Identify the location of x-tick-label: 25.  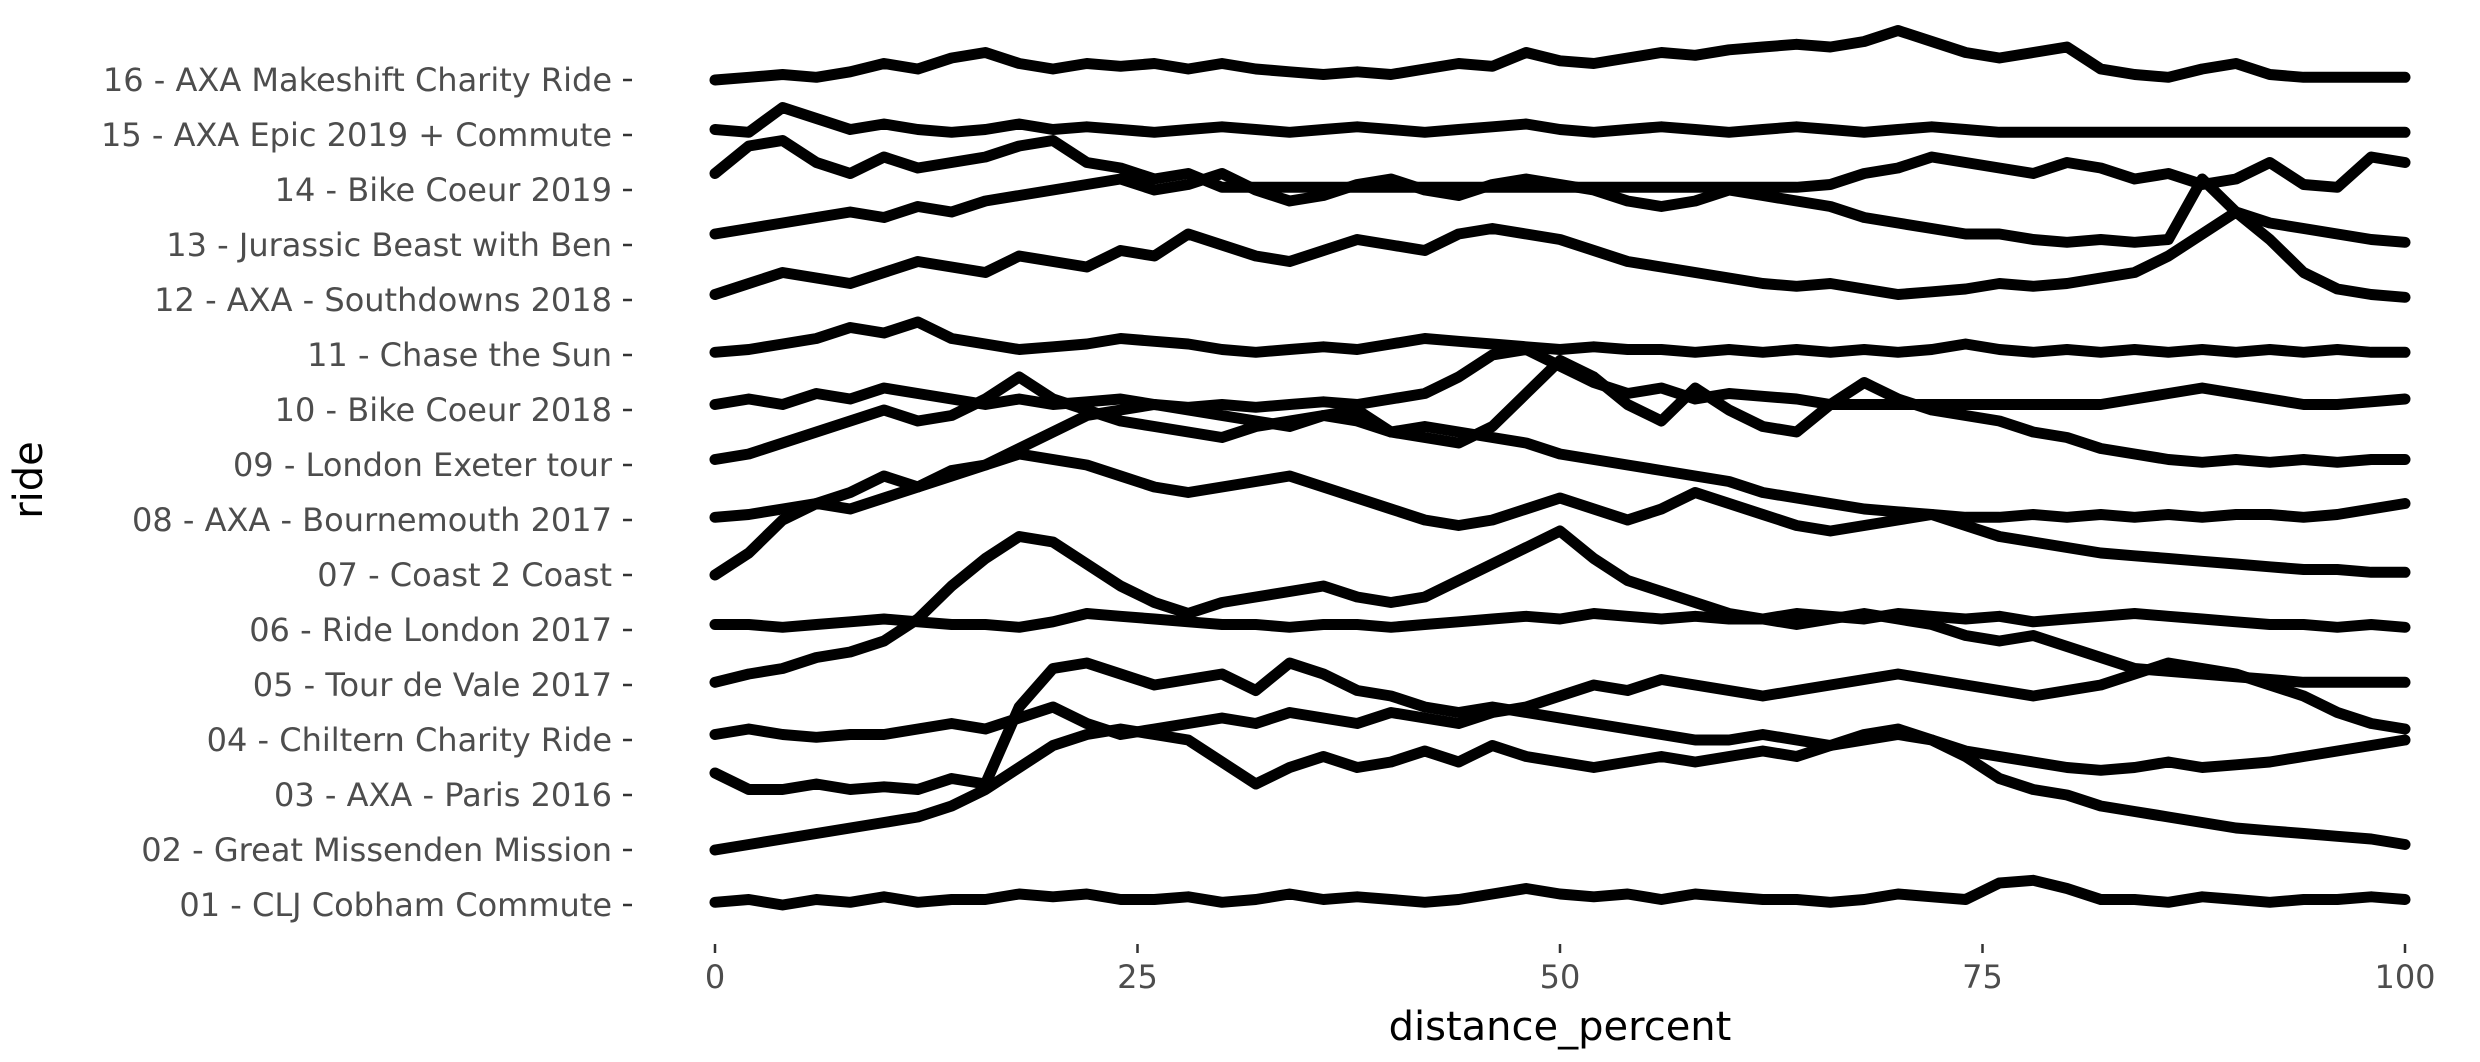
(1137, 977).